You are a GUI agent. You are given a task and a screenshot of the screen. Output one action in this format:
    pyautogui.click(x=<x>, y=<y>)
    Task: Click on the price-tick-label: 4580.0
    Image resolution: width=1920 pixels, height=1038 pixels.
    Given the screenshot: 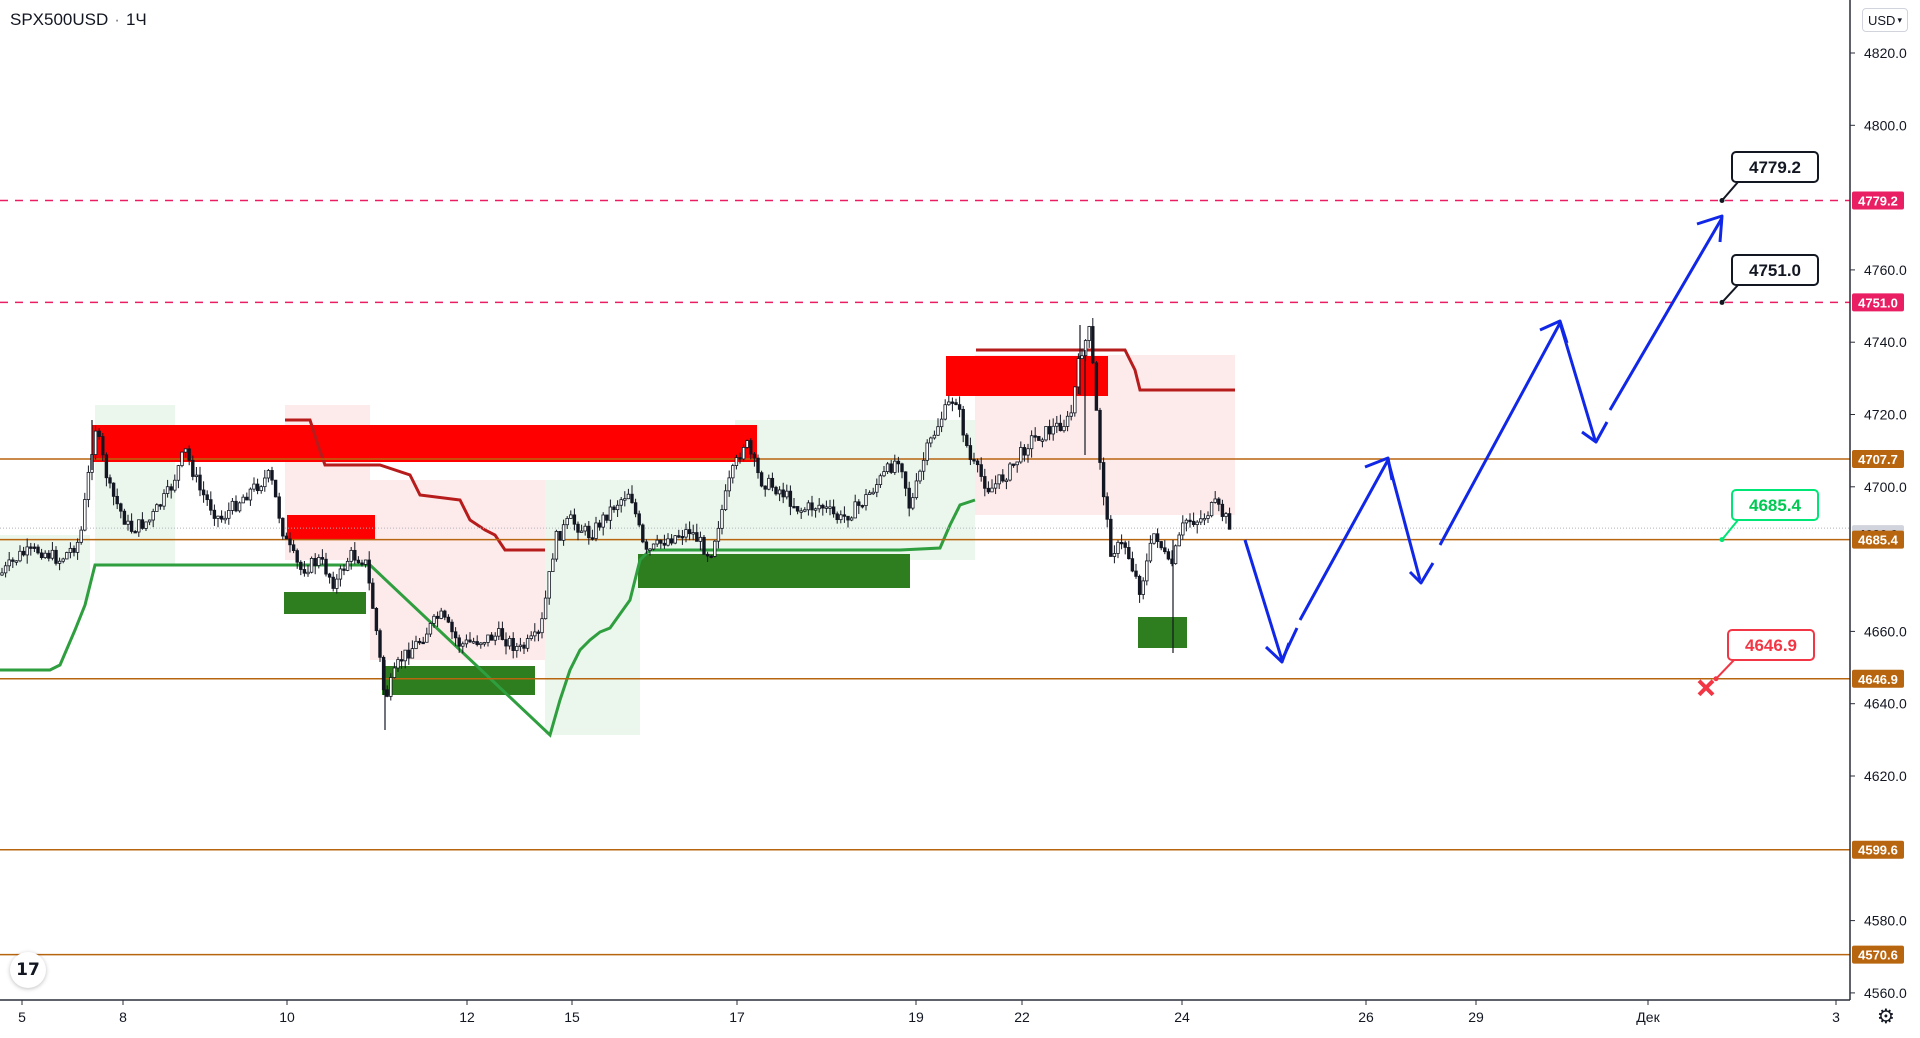 What is the action you would take?
    pyautogui.click(x=1885, y=921)
    